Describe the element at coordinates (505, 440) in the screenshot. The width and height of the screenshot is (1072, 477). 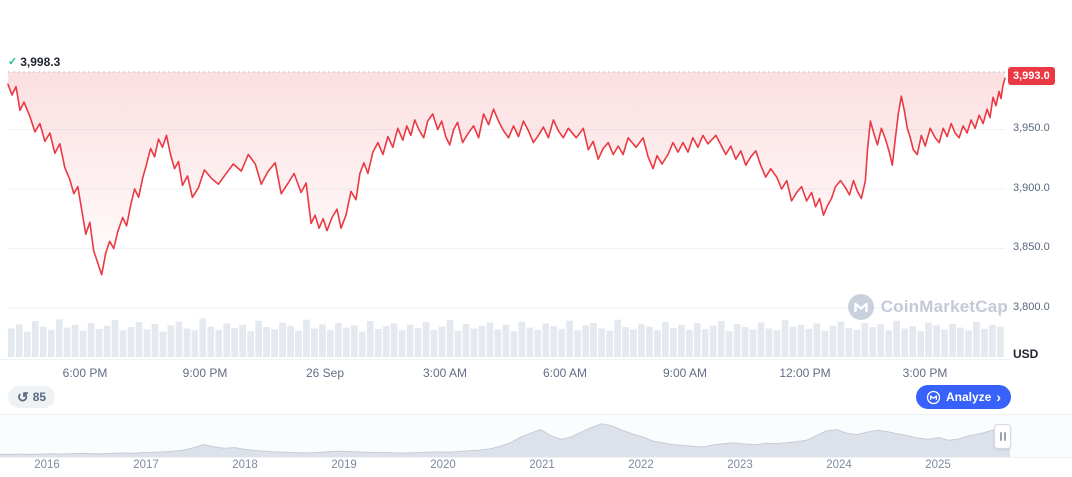
I see `navigator-area-chart` at that location.